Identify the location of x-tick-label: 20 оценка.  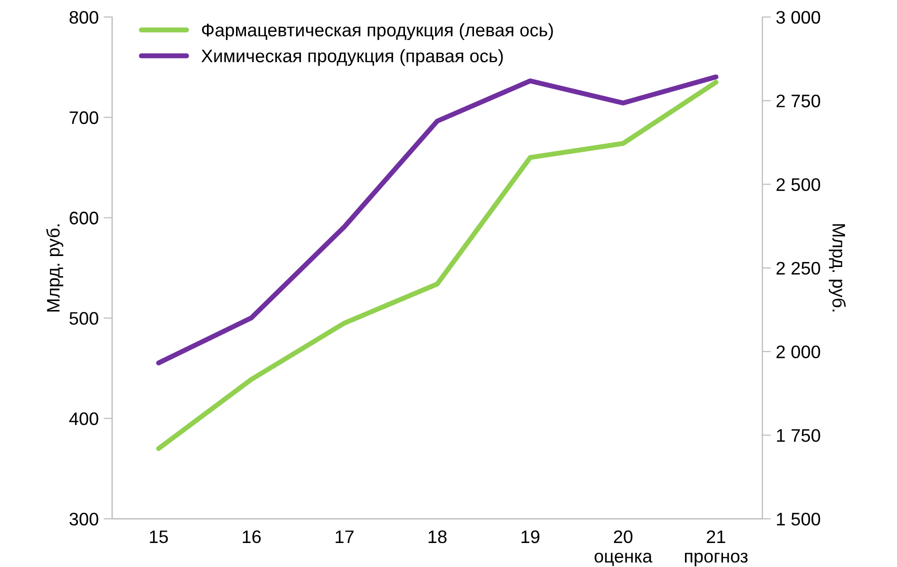
(623, 548).